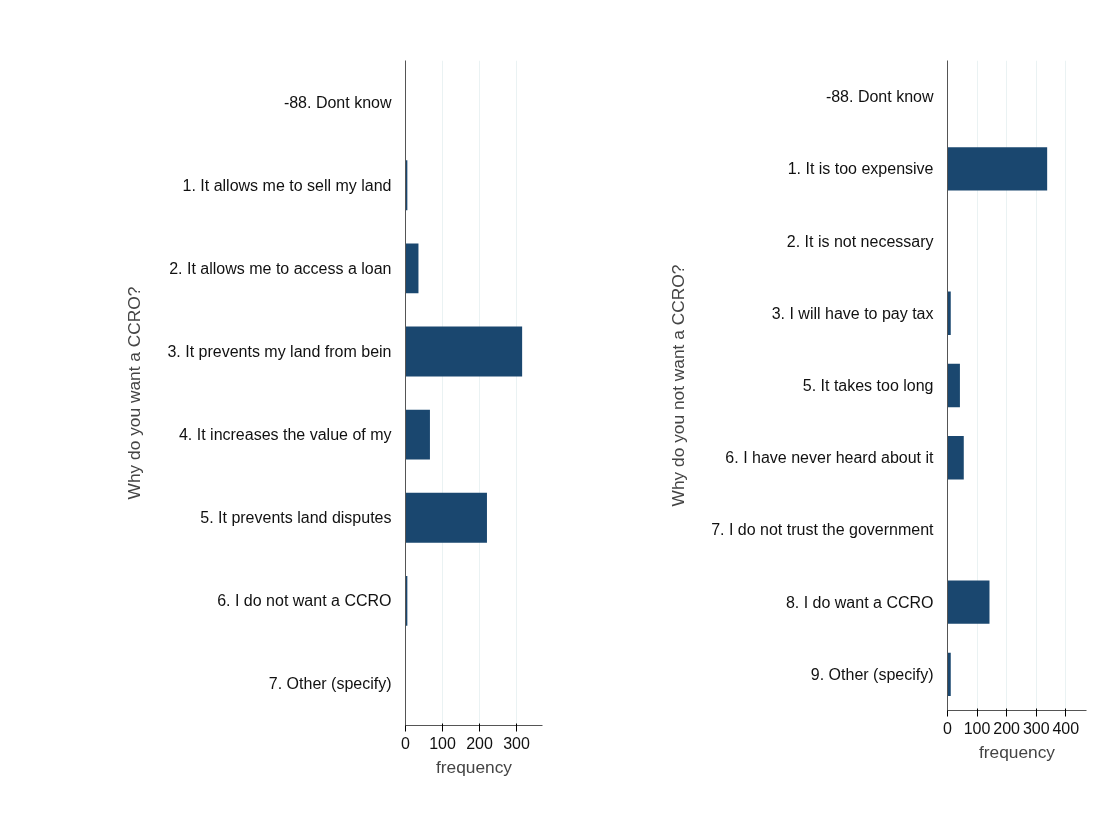 The height and width of the screenshot is (816, 1111). Describe the element at coordinates (859, 602) in the screenshot. I see `y-tick-label: 8. I do want a CCRO` at that location.